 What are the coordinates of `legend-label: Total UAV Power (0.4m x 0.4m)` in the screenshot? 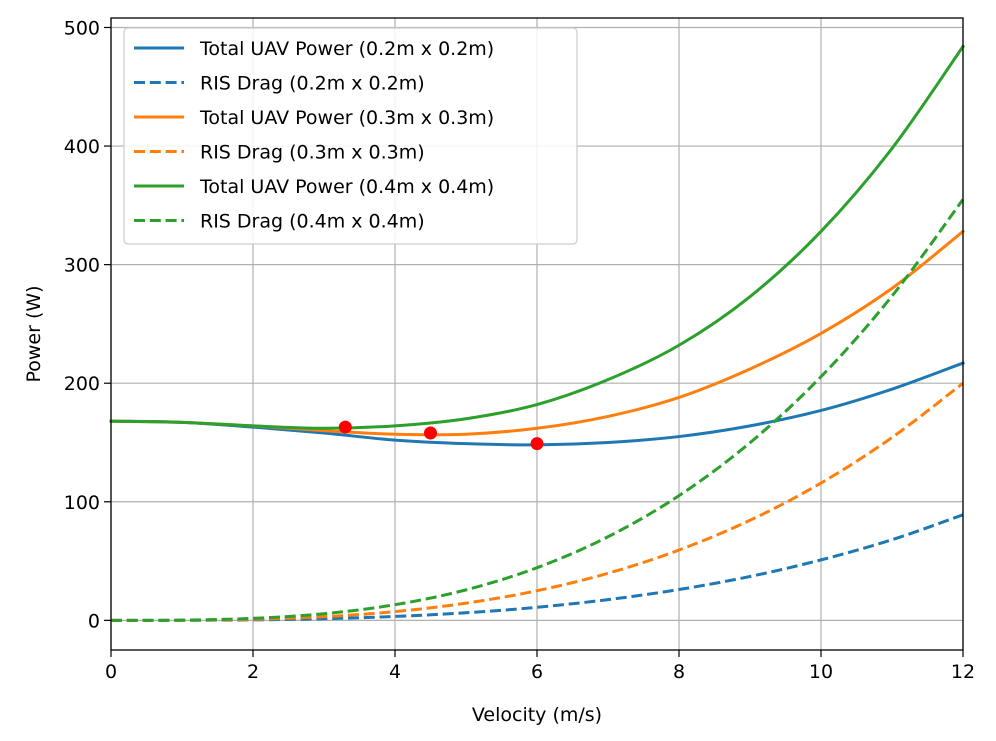 It's located at (346, 187).